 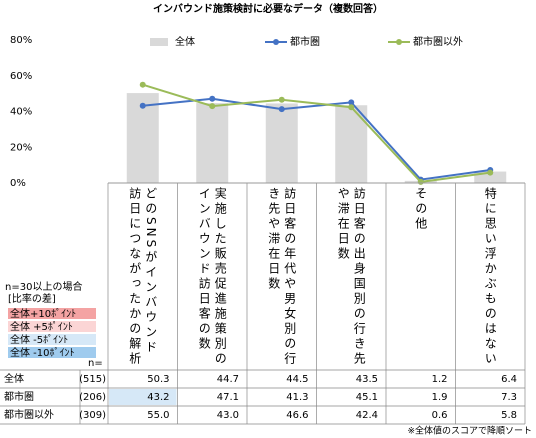 I want to click on cell-value: 44.7, so click(x=228, y=379).